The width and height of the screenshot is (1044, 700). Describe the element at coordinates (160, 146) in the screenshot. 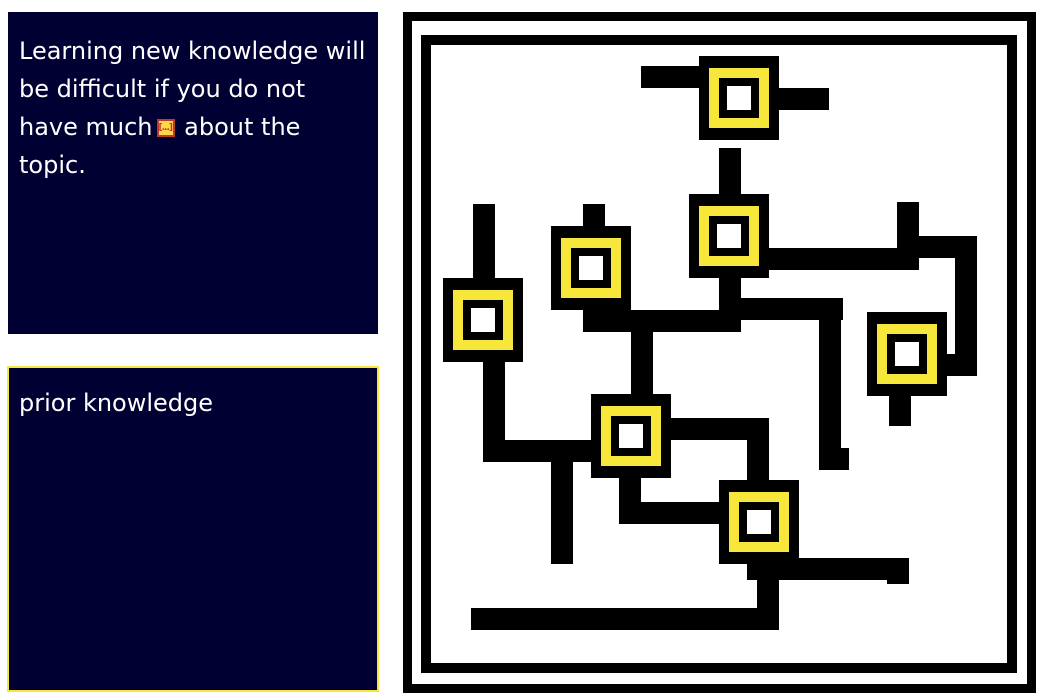

I see `question-text-after: about the topic.` at that location.